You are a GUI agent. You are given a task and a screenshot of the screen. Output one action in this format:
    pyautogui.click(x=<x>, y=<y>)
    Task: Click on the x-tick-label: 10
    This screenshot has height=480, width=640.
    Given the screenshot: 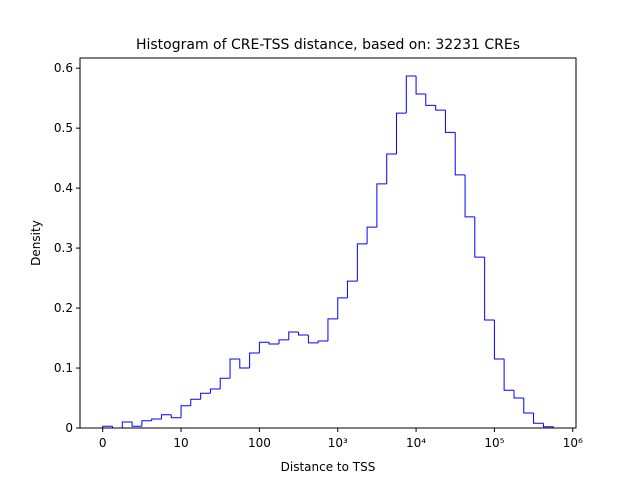 What is the action you would take?
    pyautogui.click(x=180, y=443)
    